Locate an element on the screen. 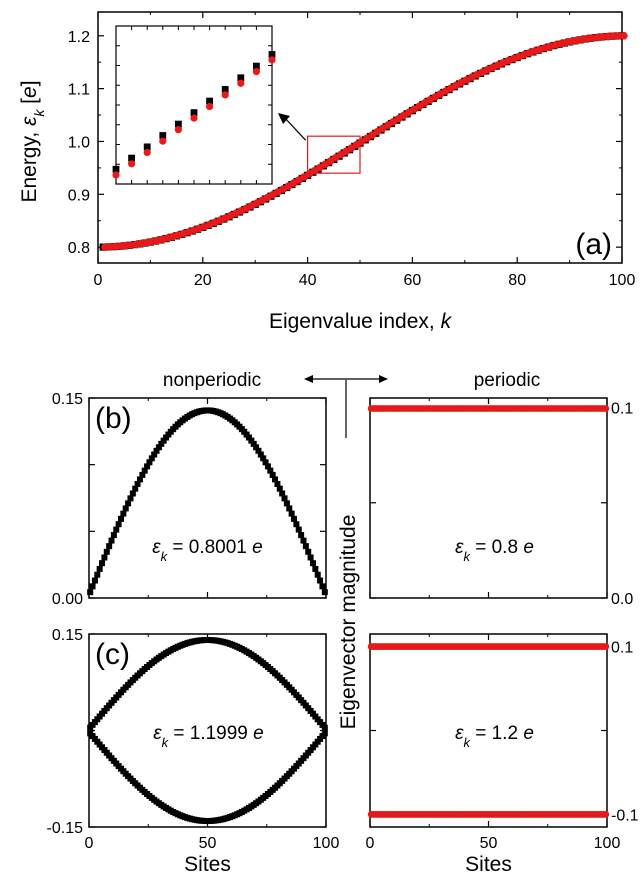 The height and width of the screenshot is (893, 643). zoom-arrow-head is located at coordinates (284, 118).